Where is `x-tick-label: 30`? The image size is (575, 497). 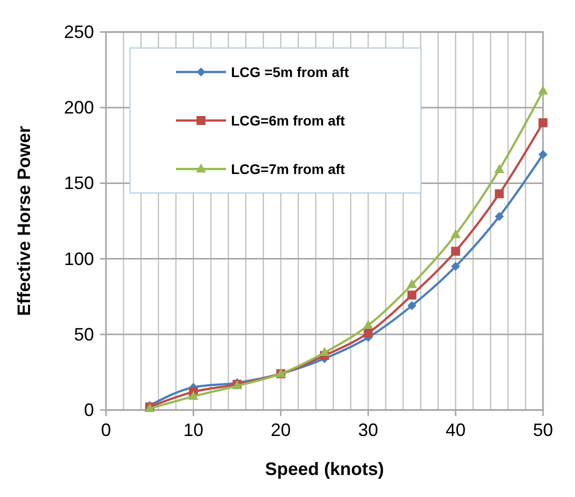 x-tick-label: 30 is located at coordinates (368, 430).